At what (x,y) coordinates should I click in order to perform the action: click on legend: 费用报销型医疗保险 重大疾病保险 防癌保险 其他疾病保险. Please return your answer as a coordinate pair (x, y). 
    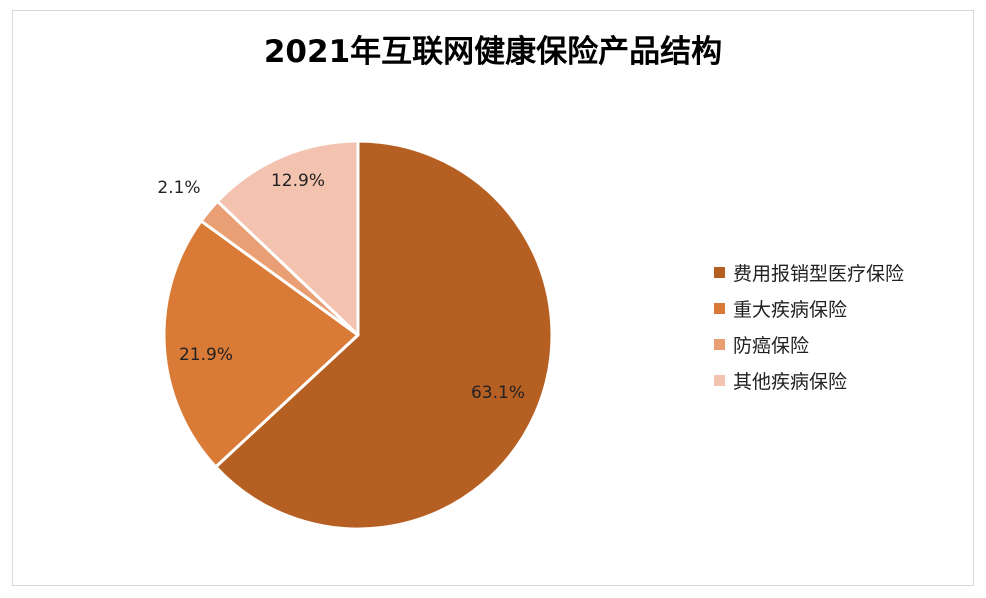
    Looking at the image, I should click on (809, 326).